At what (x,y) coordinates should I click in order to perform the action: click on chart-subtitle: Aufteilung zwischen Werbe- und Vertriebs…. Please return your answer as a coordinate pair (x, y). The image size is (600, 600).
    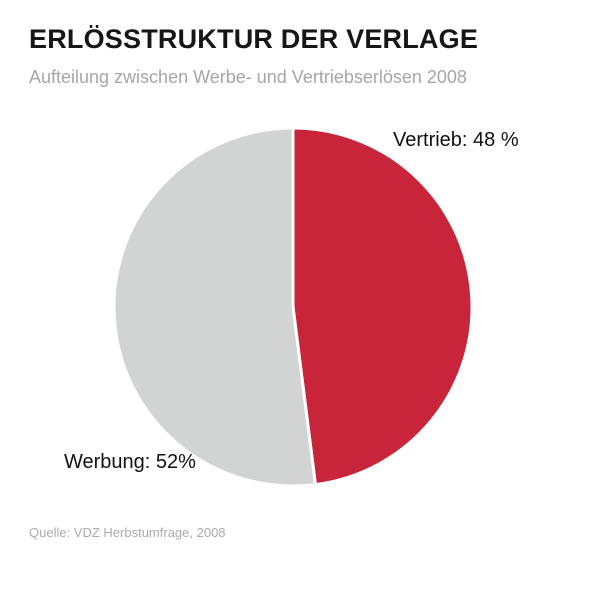
    Looking at the image, I should click on (248, 77).